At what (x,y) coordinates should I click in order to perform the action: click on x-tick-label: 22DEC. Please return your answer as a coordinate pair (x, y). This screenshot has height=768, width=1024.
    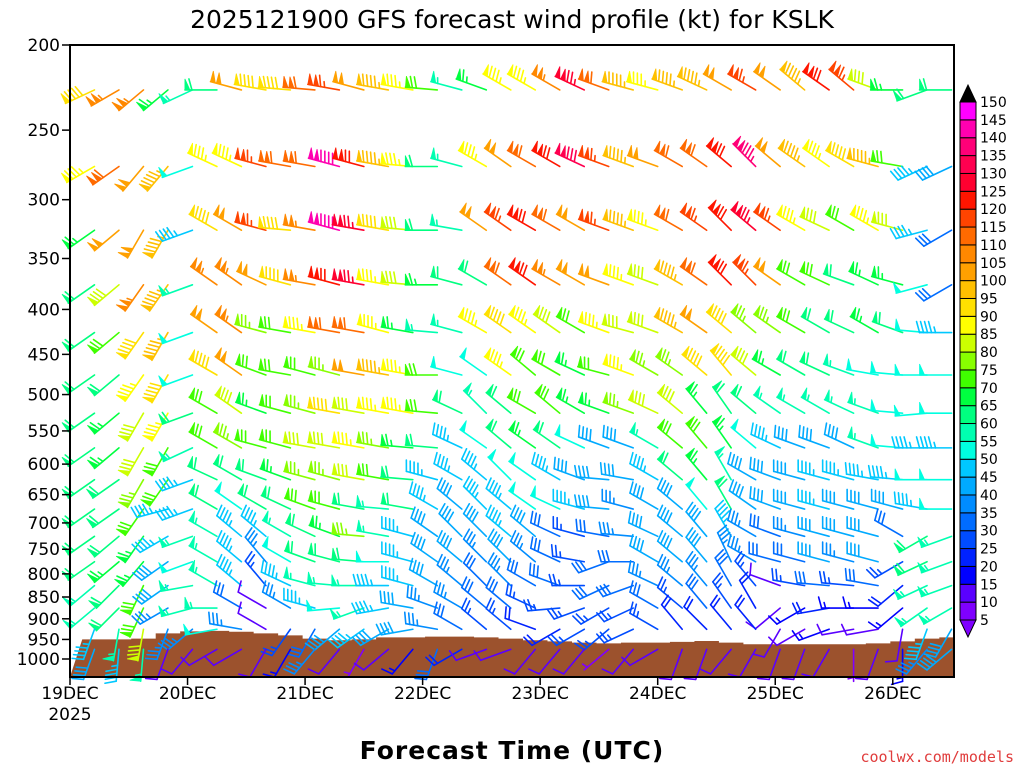
    Looking at the image, I should click on (422, 694).